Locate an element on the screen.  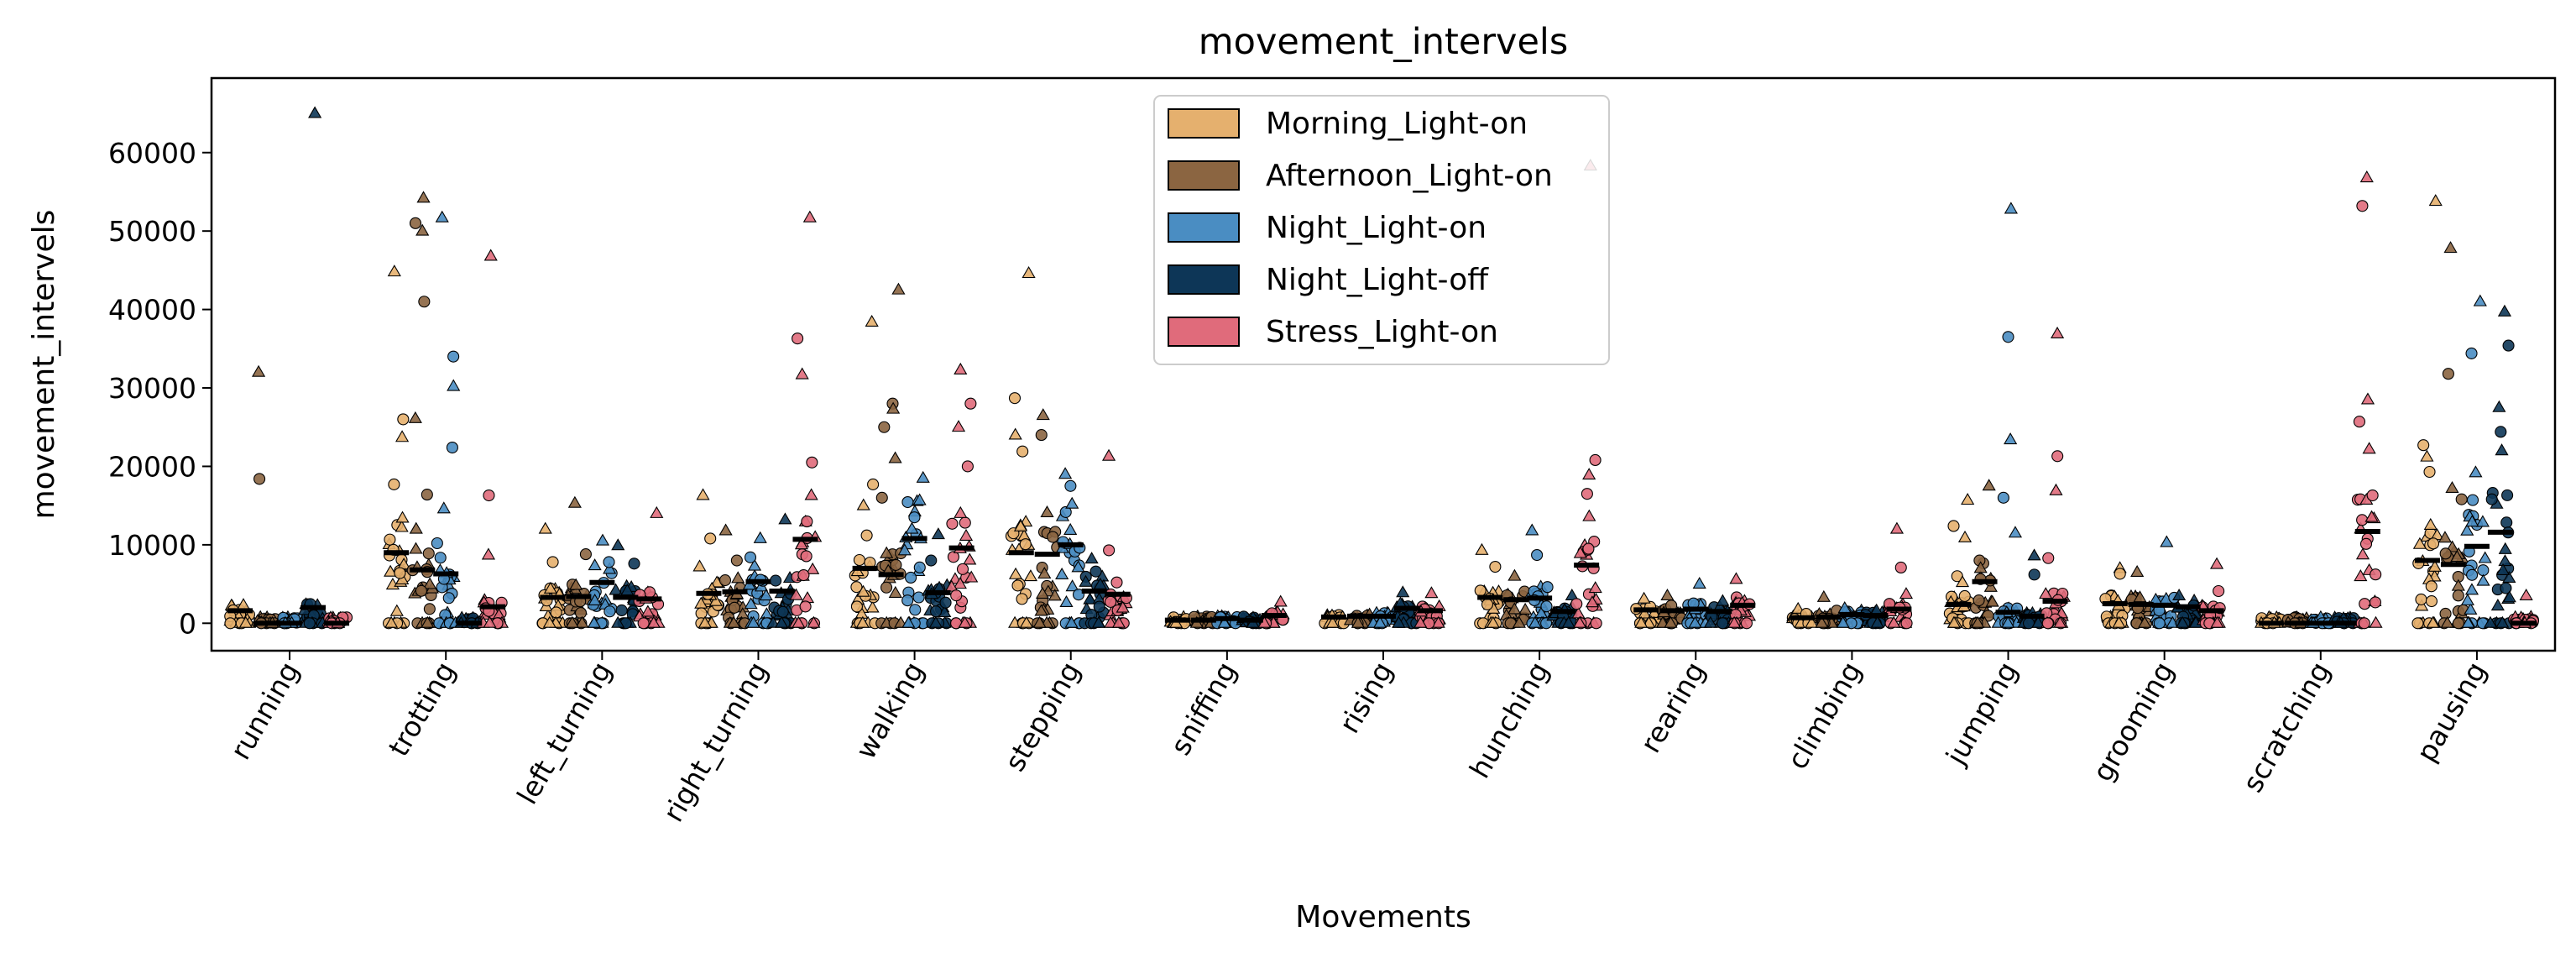
y-tick-label: 60000 is located at coordinates (152, 153).